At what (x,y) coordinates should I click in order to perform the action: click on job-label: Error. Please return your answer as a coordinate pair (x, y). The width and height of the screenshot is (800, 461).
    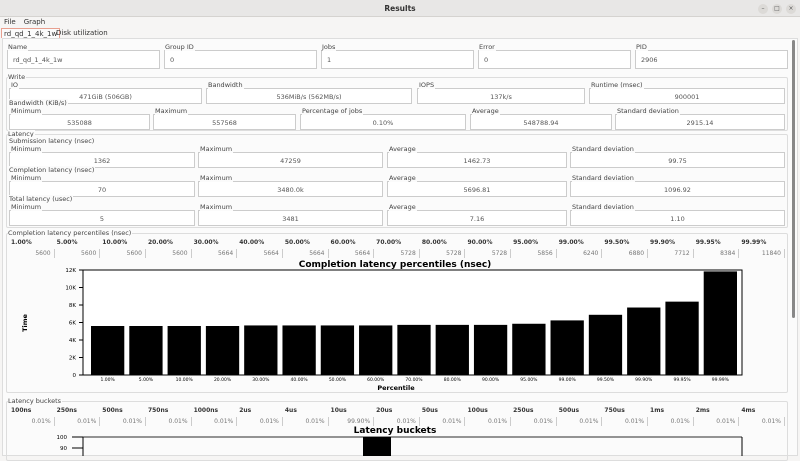
    Looking at the image, I should click on (487, 47).